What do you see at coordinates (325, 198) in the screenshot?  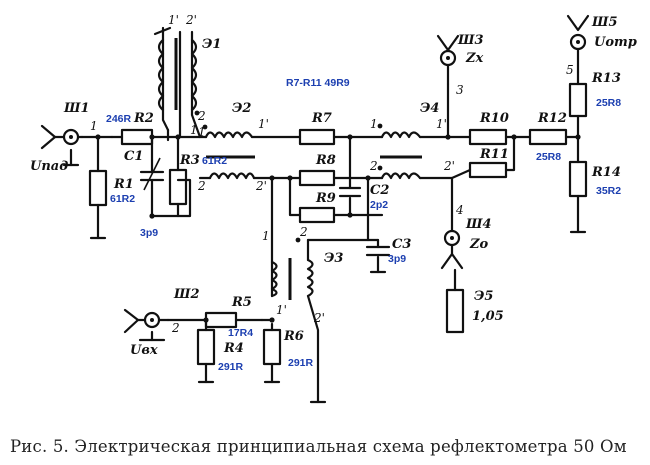 I see `label-r9: R9` at bounding box center [325, 198].